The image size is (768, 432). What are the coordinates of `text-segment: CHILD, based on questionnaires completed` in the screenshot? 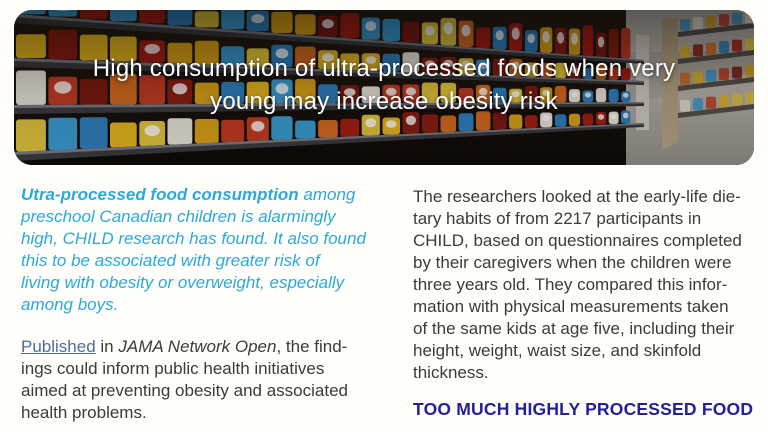 It's located at (577, 240).